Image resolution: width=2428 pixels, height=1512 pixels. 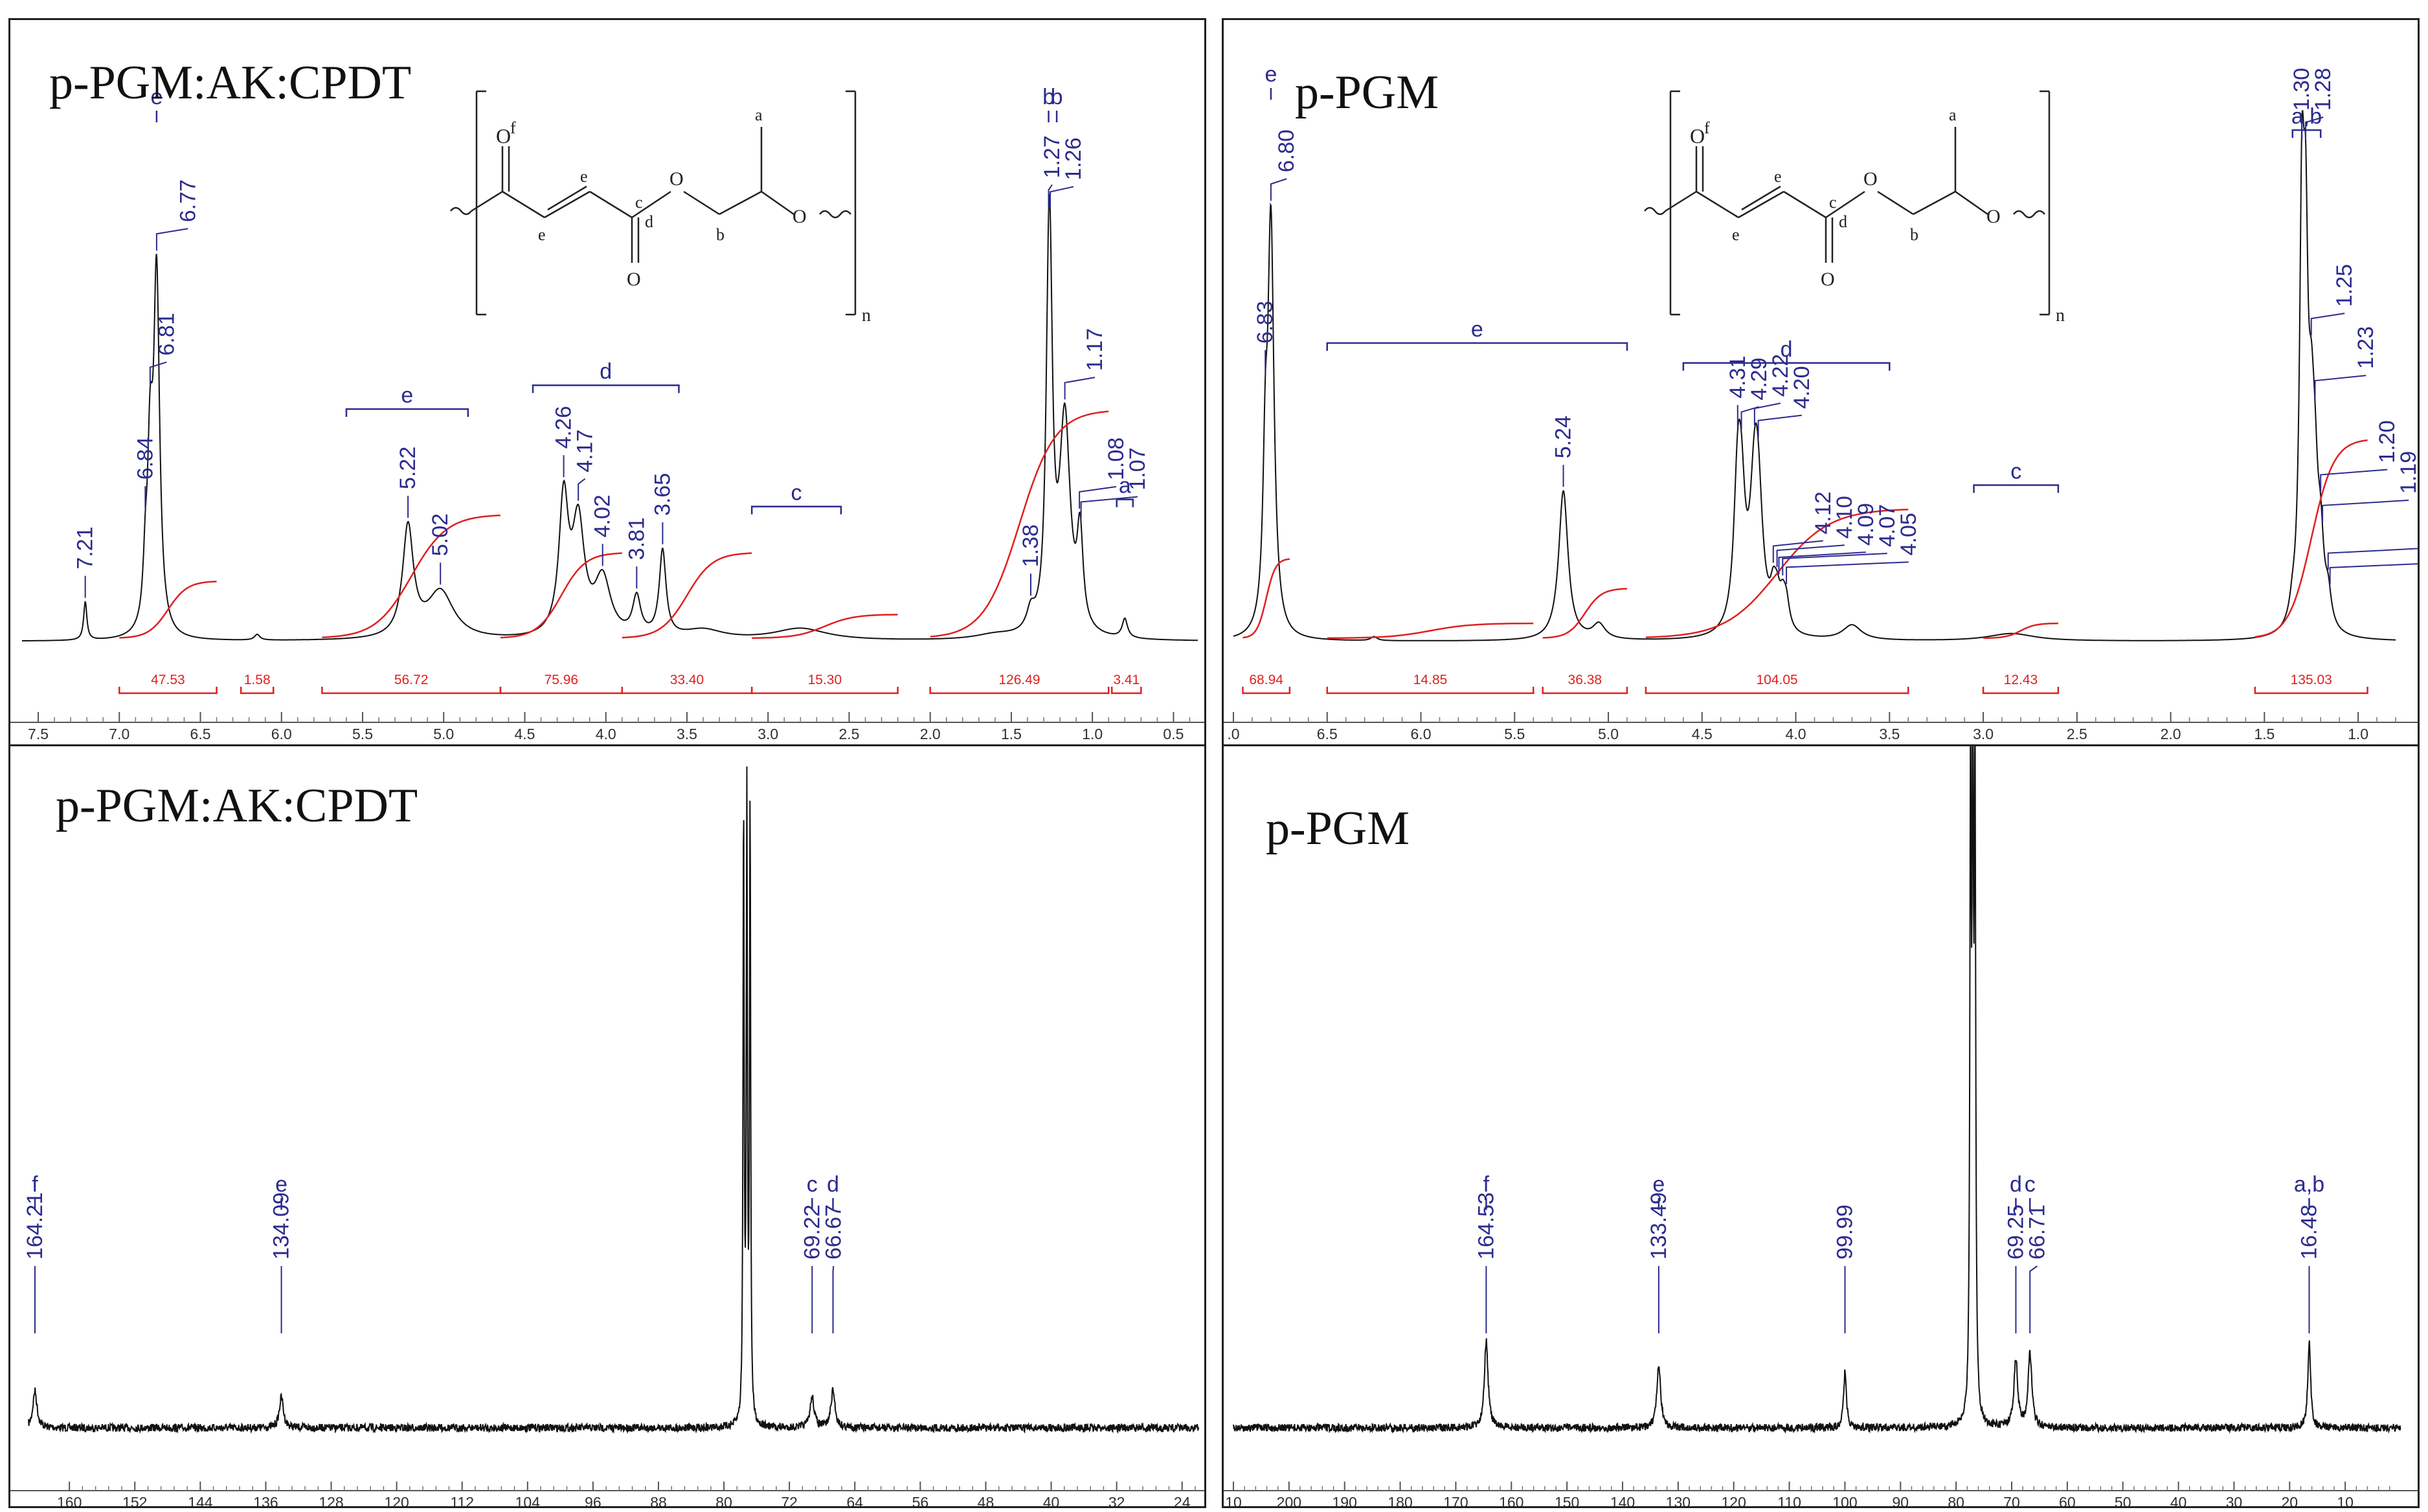 I want to click on x-tick-label: 6.5, so click(x=1327, y=734).